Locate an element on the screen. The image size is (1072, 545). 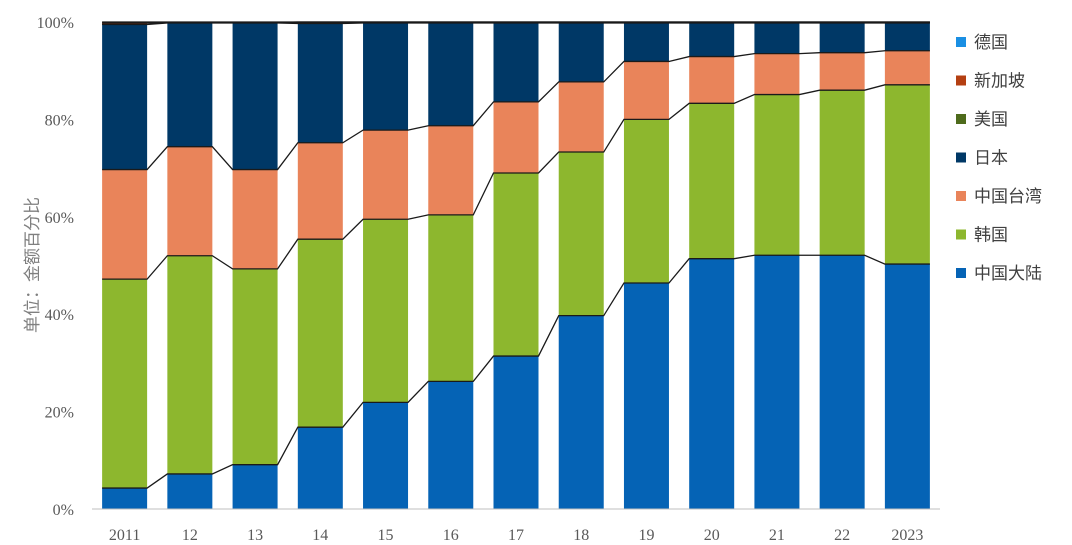
y-tick-label: 80% is located at coordinates (59, 120).